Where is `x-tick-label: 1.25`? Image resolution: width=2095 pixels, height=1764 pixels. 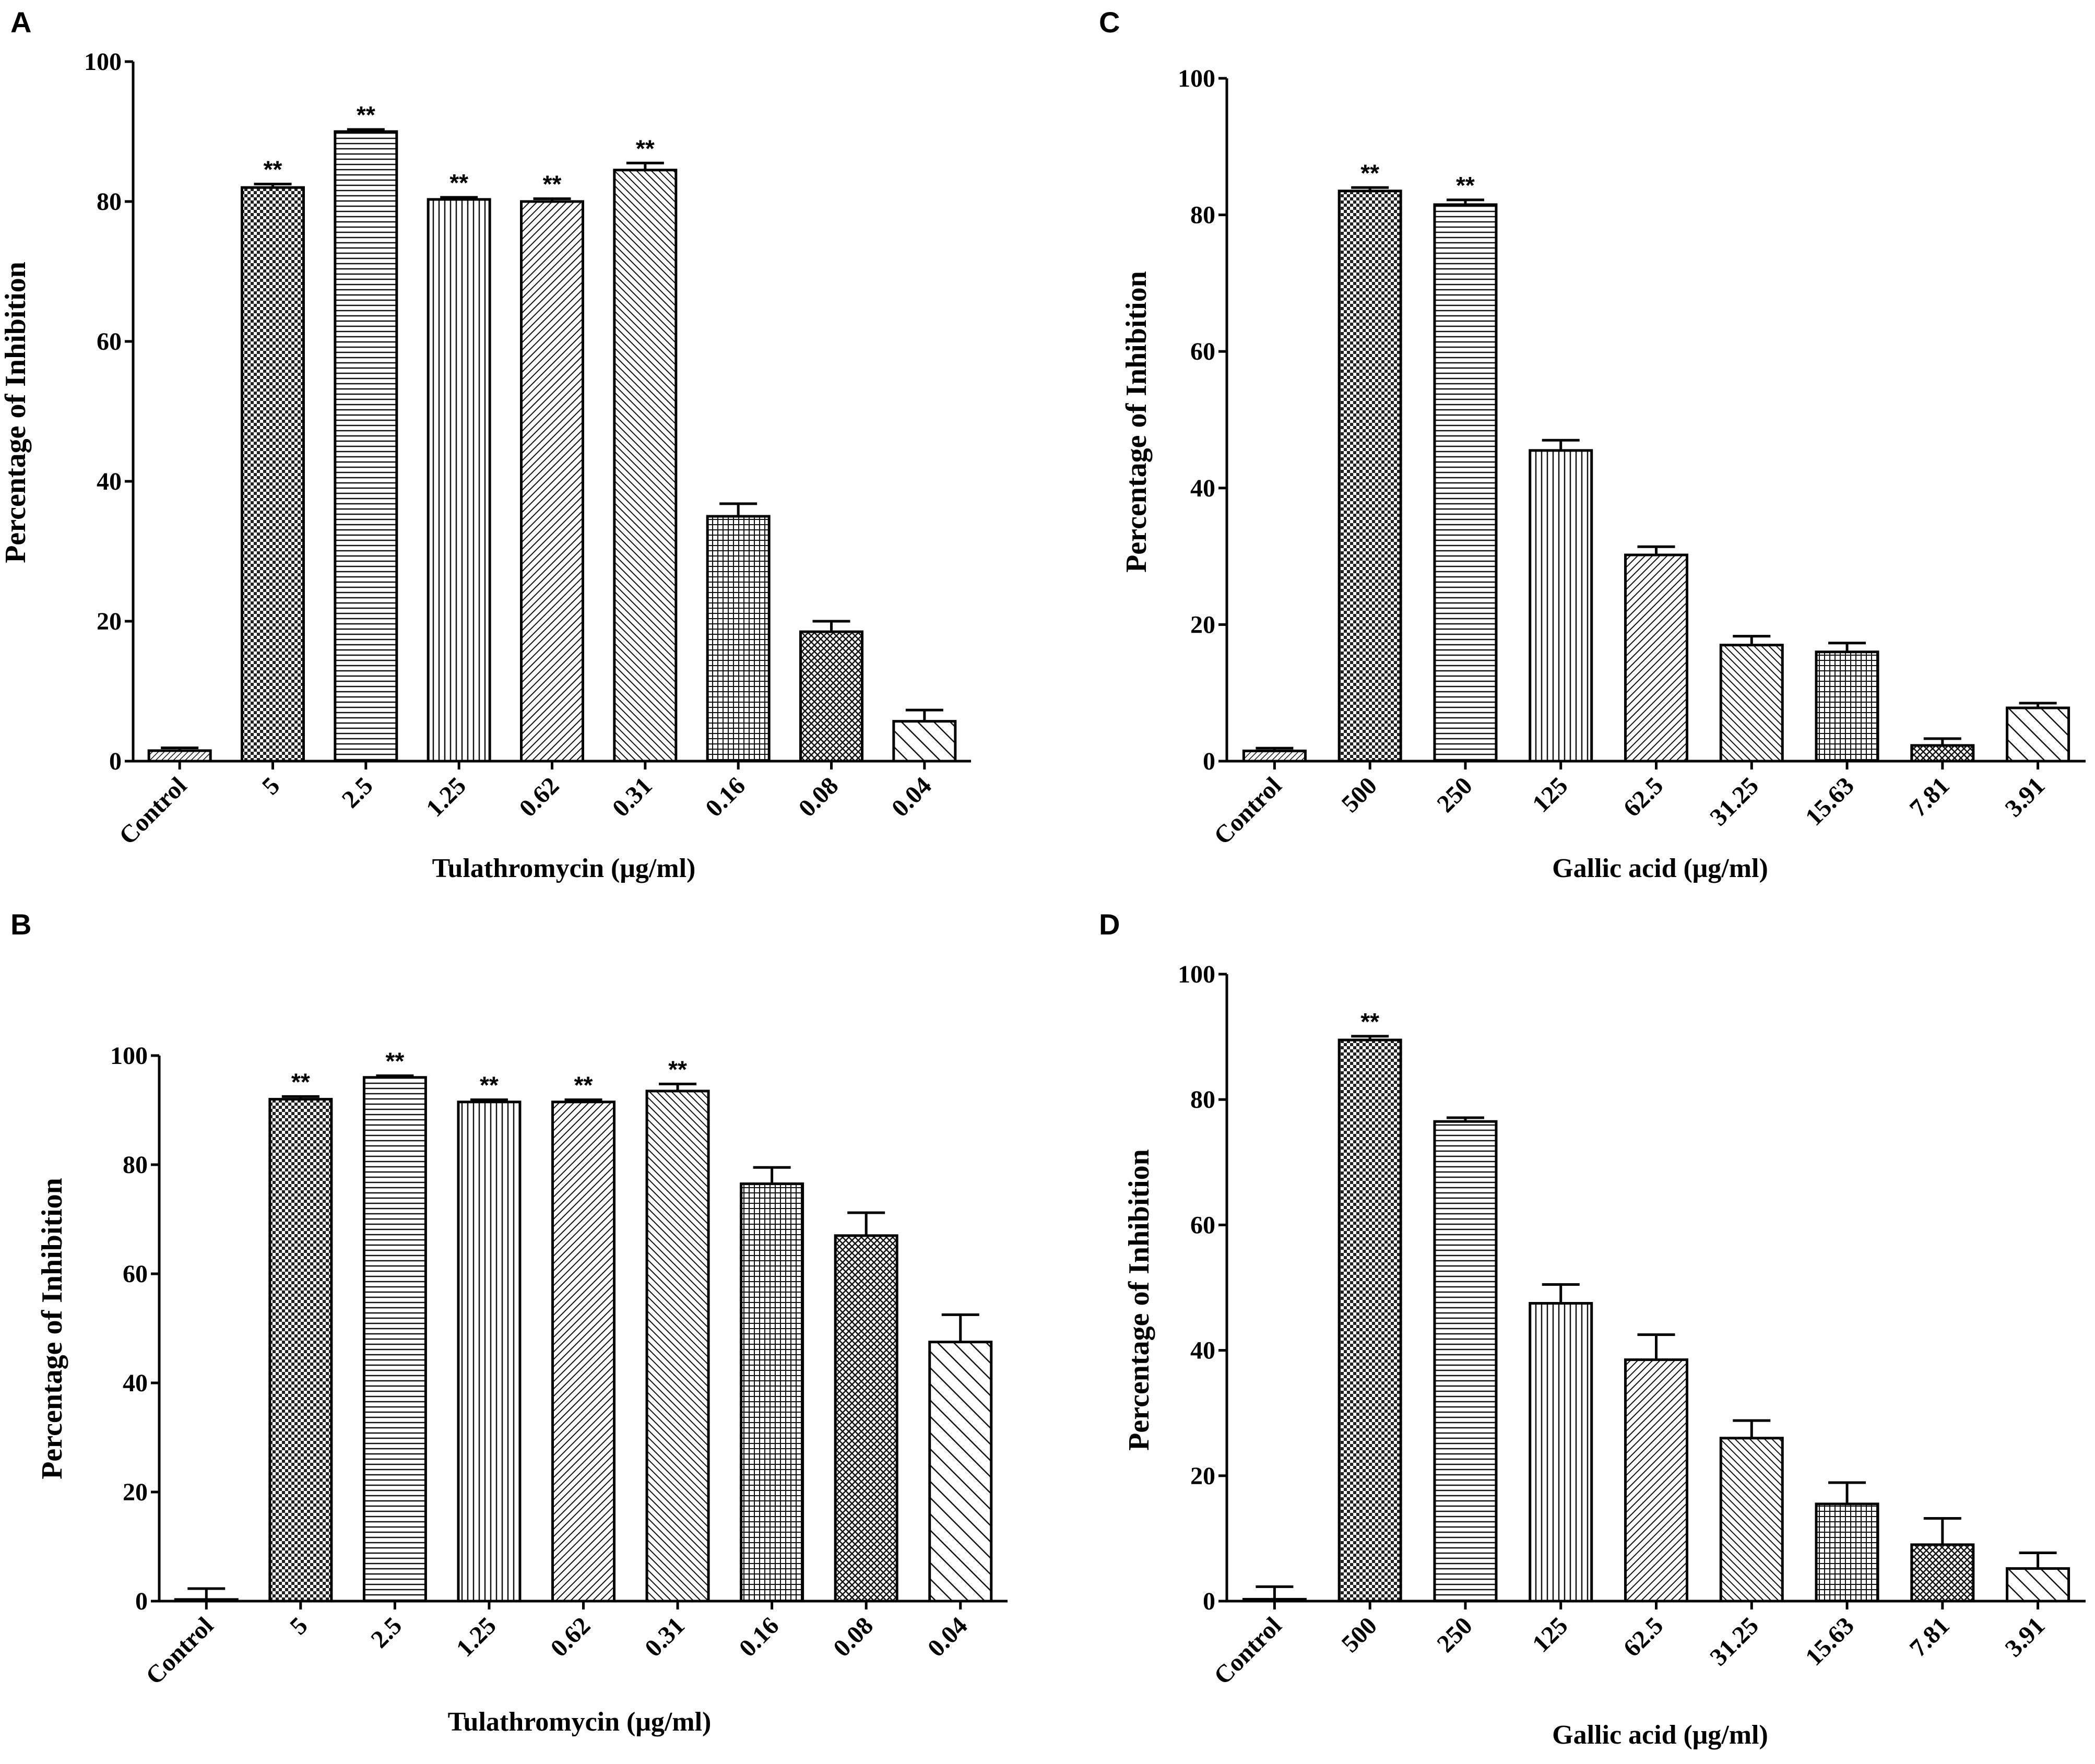
x-tick-label: 1.25 is located at coordinates (476, 1637).